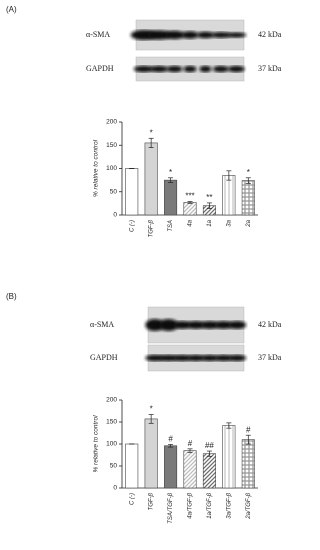 This screenshot has height=550, width=320. I want to click on x-tick-label: 2a, so click(249, 223).